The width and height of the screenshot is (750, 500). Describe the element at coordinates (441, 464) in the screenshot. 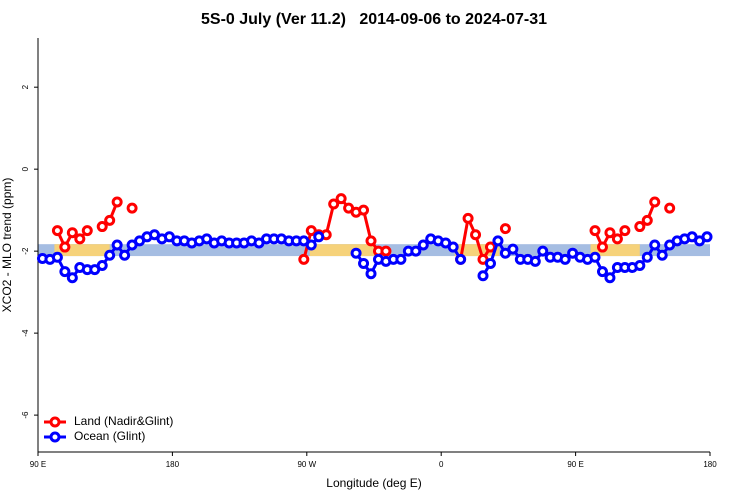

I see `x-tick-label: 0` at that location.